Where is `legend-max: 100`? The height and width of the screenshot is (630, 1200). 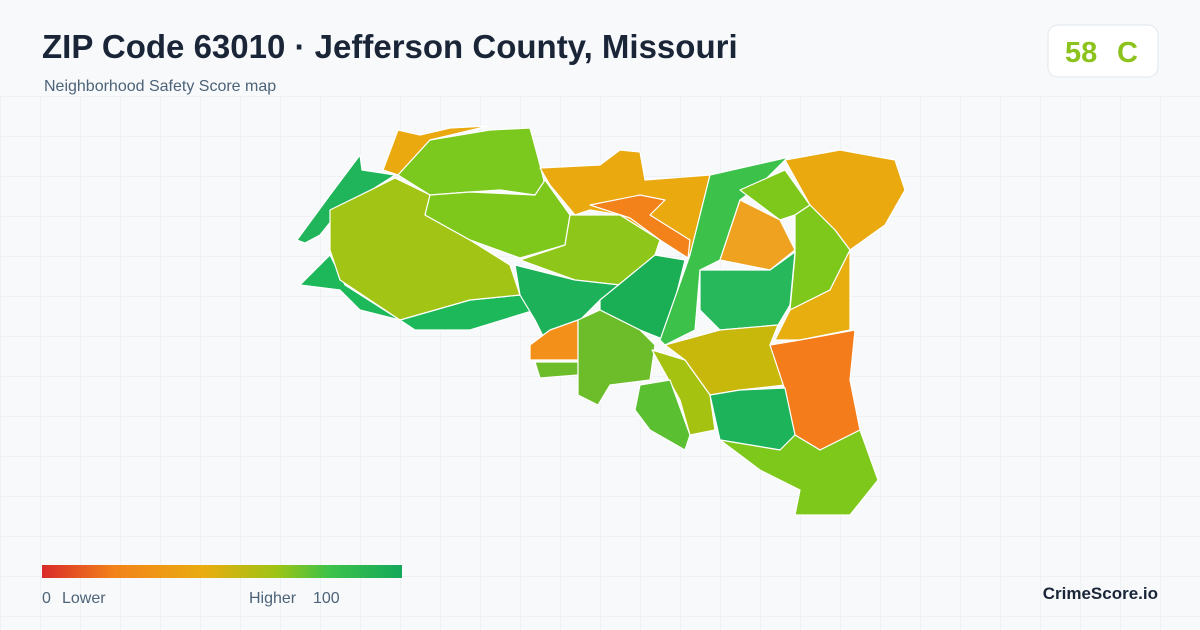
legend-max: 100 is located at coordinates (326, 598).